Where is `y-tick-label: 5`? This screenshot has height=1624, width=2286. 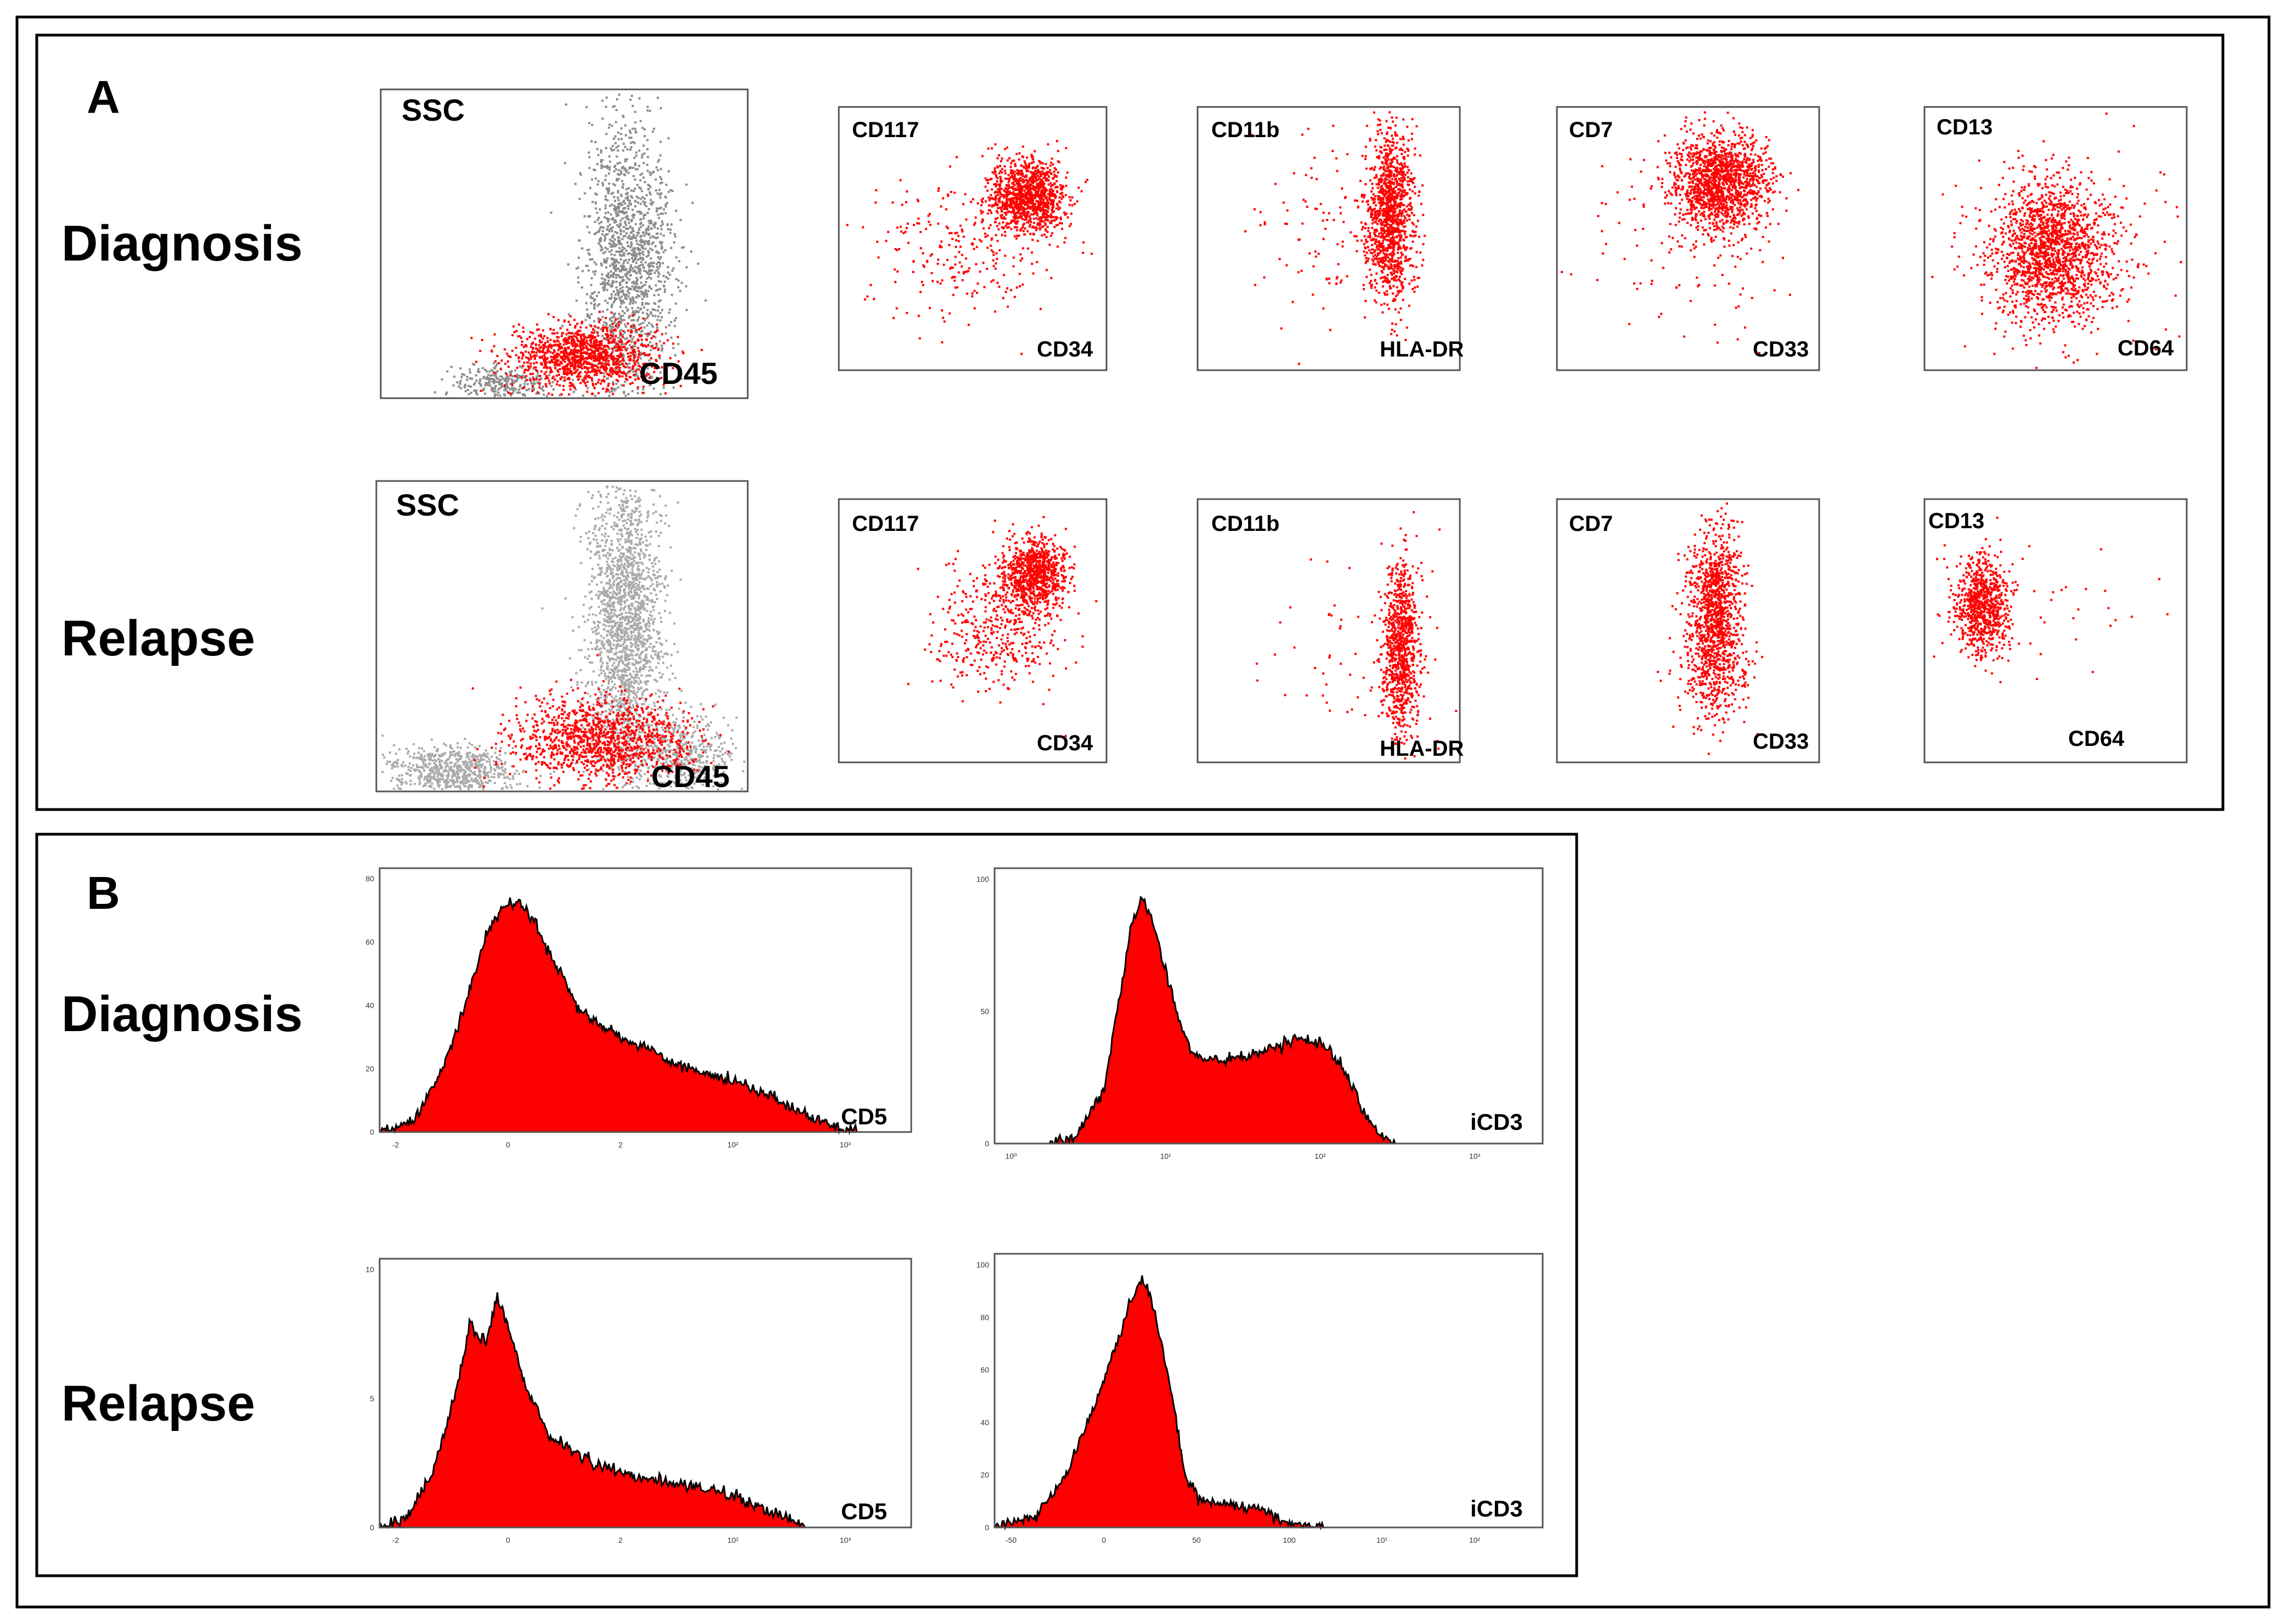 y-tick-label: 5 is located at coordinates (372, 1398).